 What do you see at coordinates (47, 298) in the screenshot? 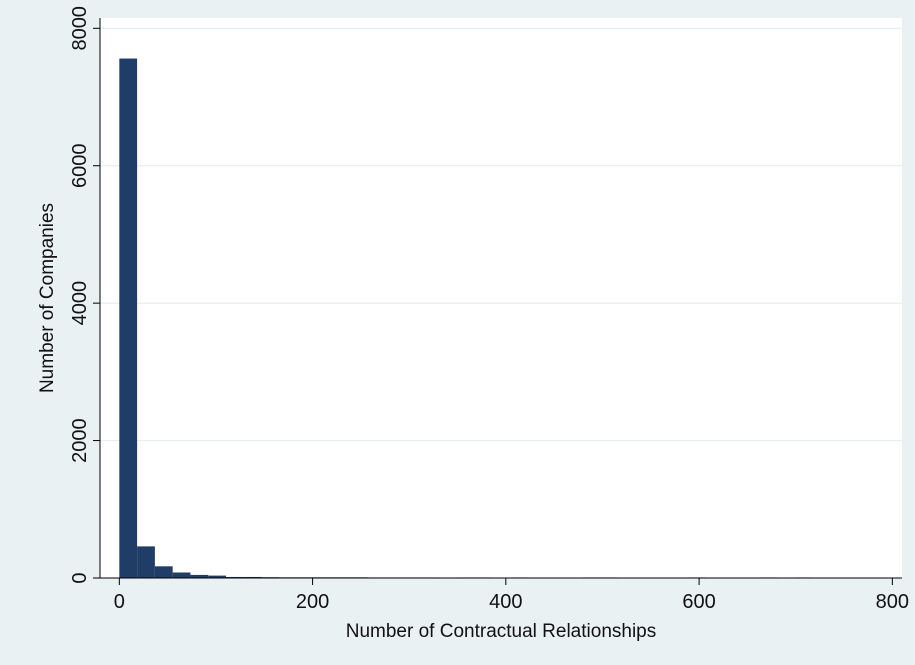
I see `y-axis-title: Number of Companies` at bounding box center [47, 298].